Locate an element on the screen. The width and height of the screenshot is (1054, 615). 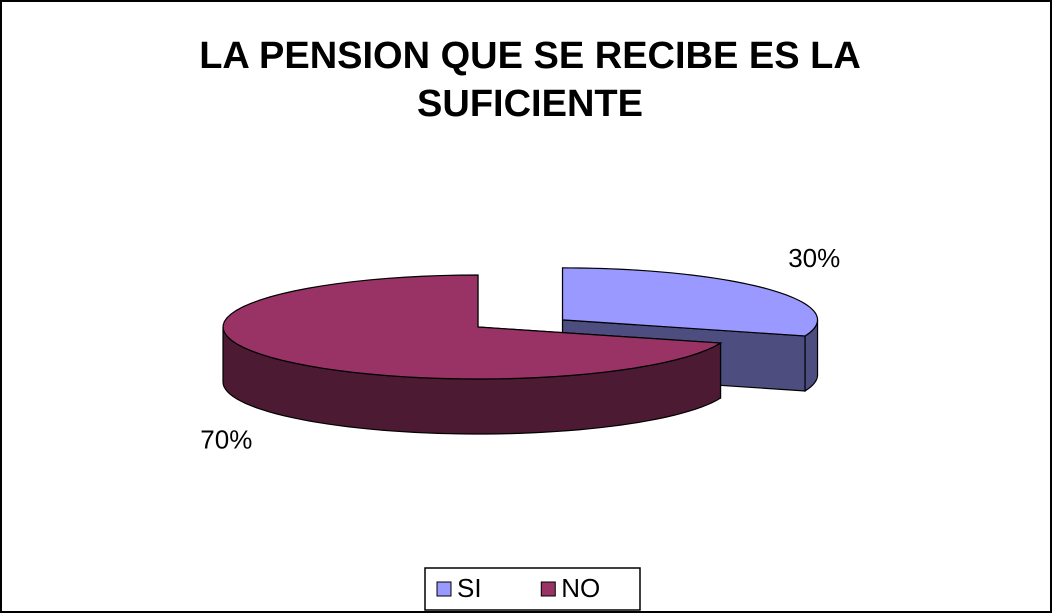
data-label: 70% is located at coordinates (226, 440).